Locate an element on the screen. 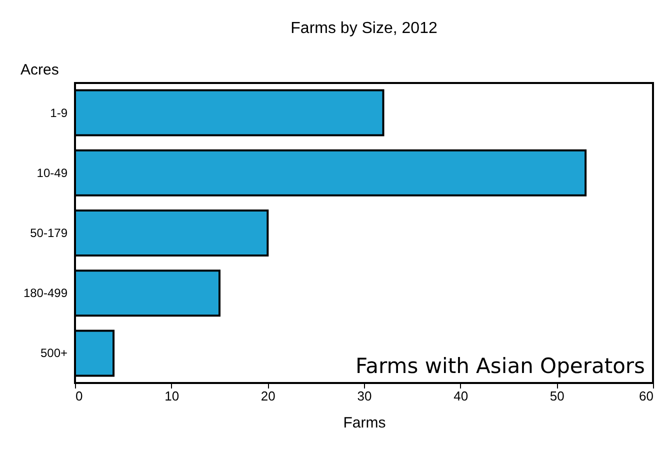 This screenshot has width=665, height=461. y-axis-title: Acres is located at coordinates (39, 70).